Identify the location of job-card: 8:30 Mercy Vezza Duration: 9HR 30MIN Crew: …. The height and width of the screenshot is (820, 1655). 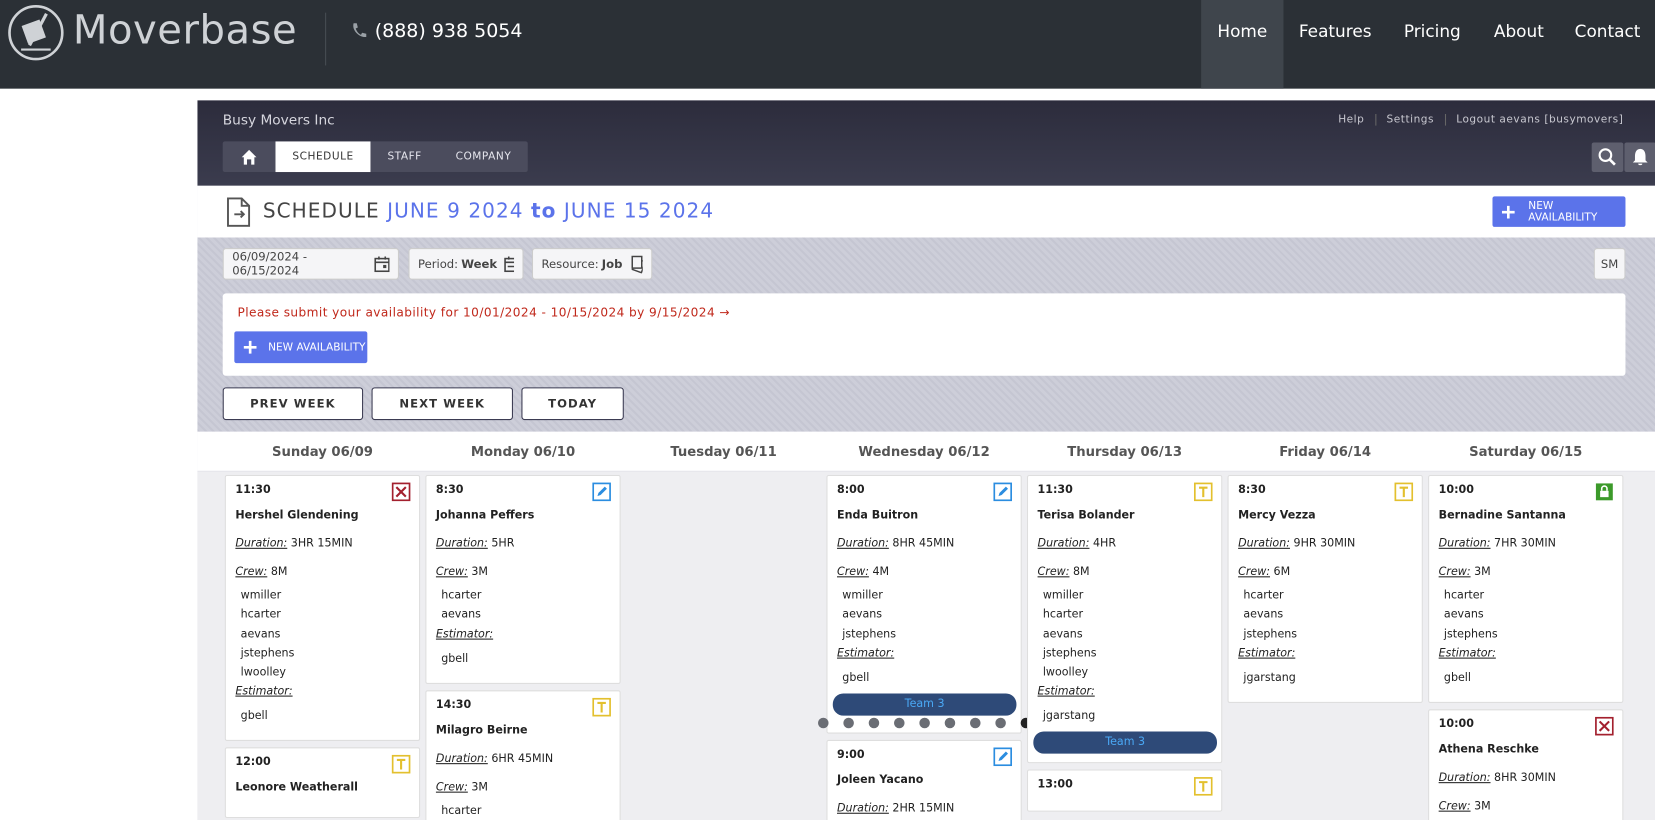
(1325, 588).